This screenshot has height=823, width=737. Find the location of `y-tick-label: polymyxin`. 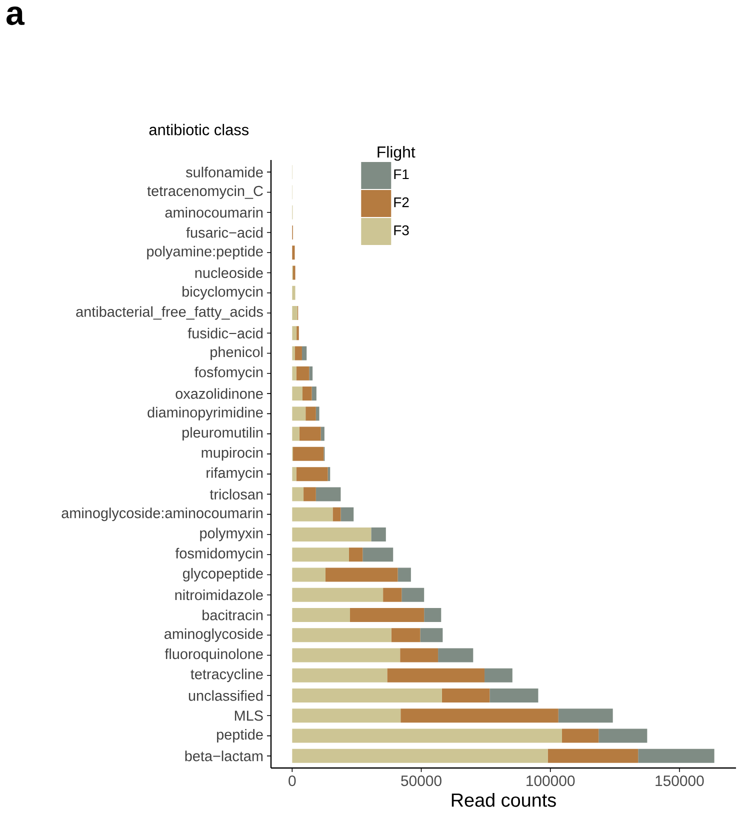

y-tick-label: polymyxin is located at coordinates (231, 535).